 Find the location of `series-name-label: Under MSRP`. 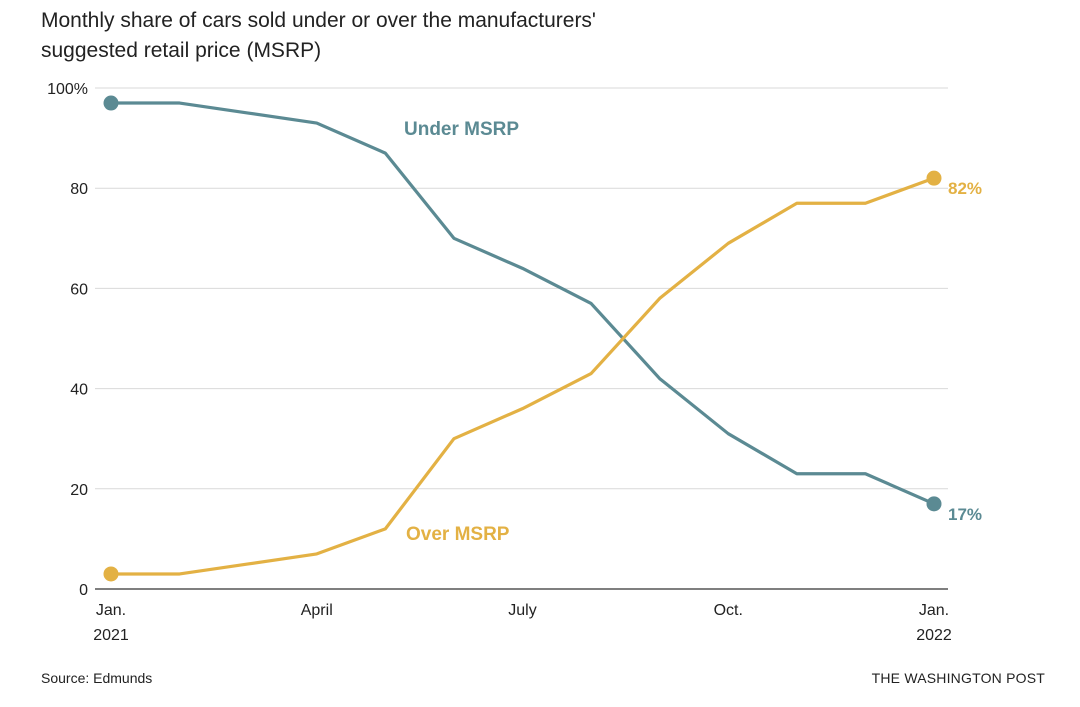

series-name-label: Under MSRP is located at coordinates (461, 129).